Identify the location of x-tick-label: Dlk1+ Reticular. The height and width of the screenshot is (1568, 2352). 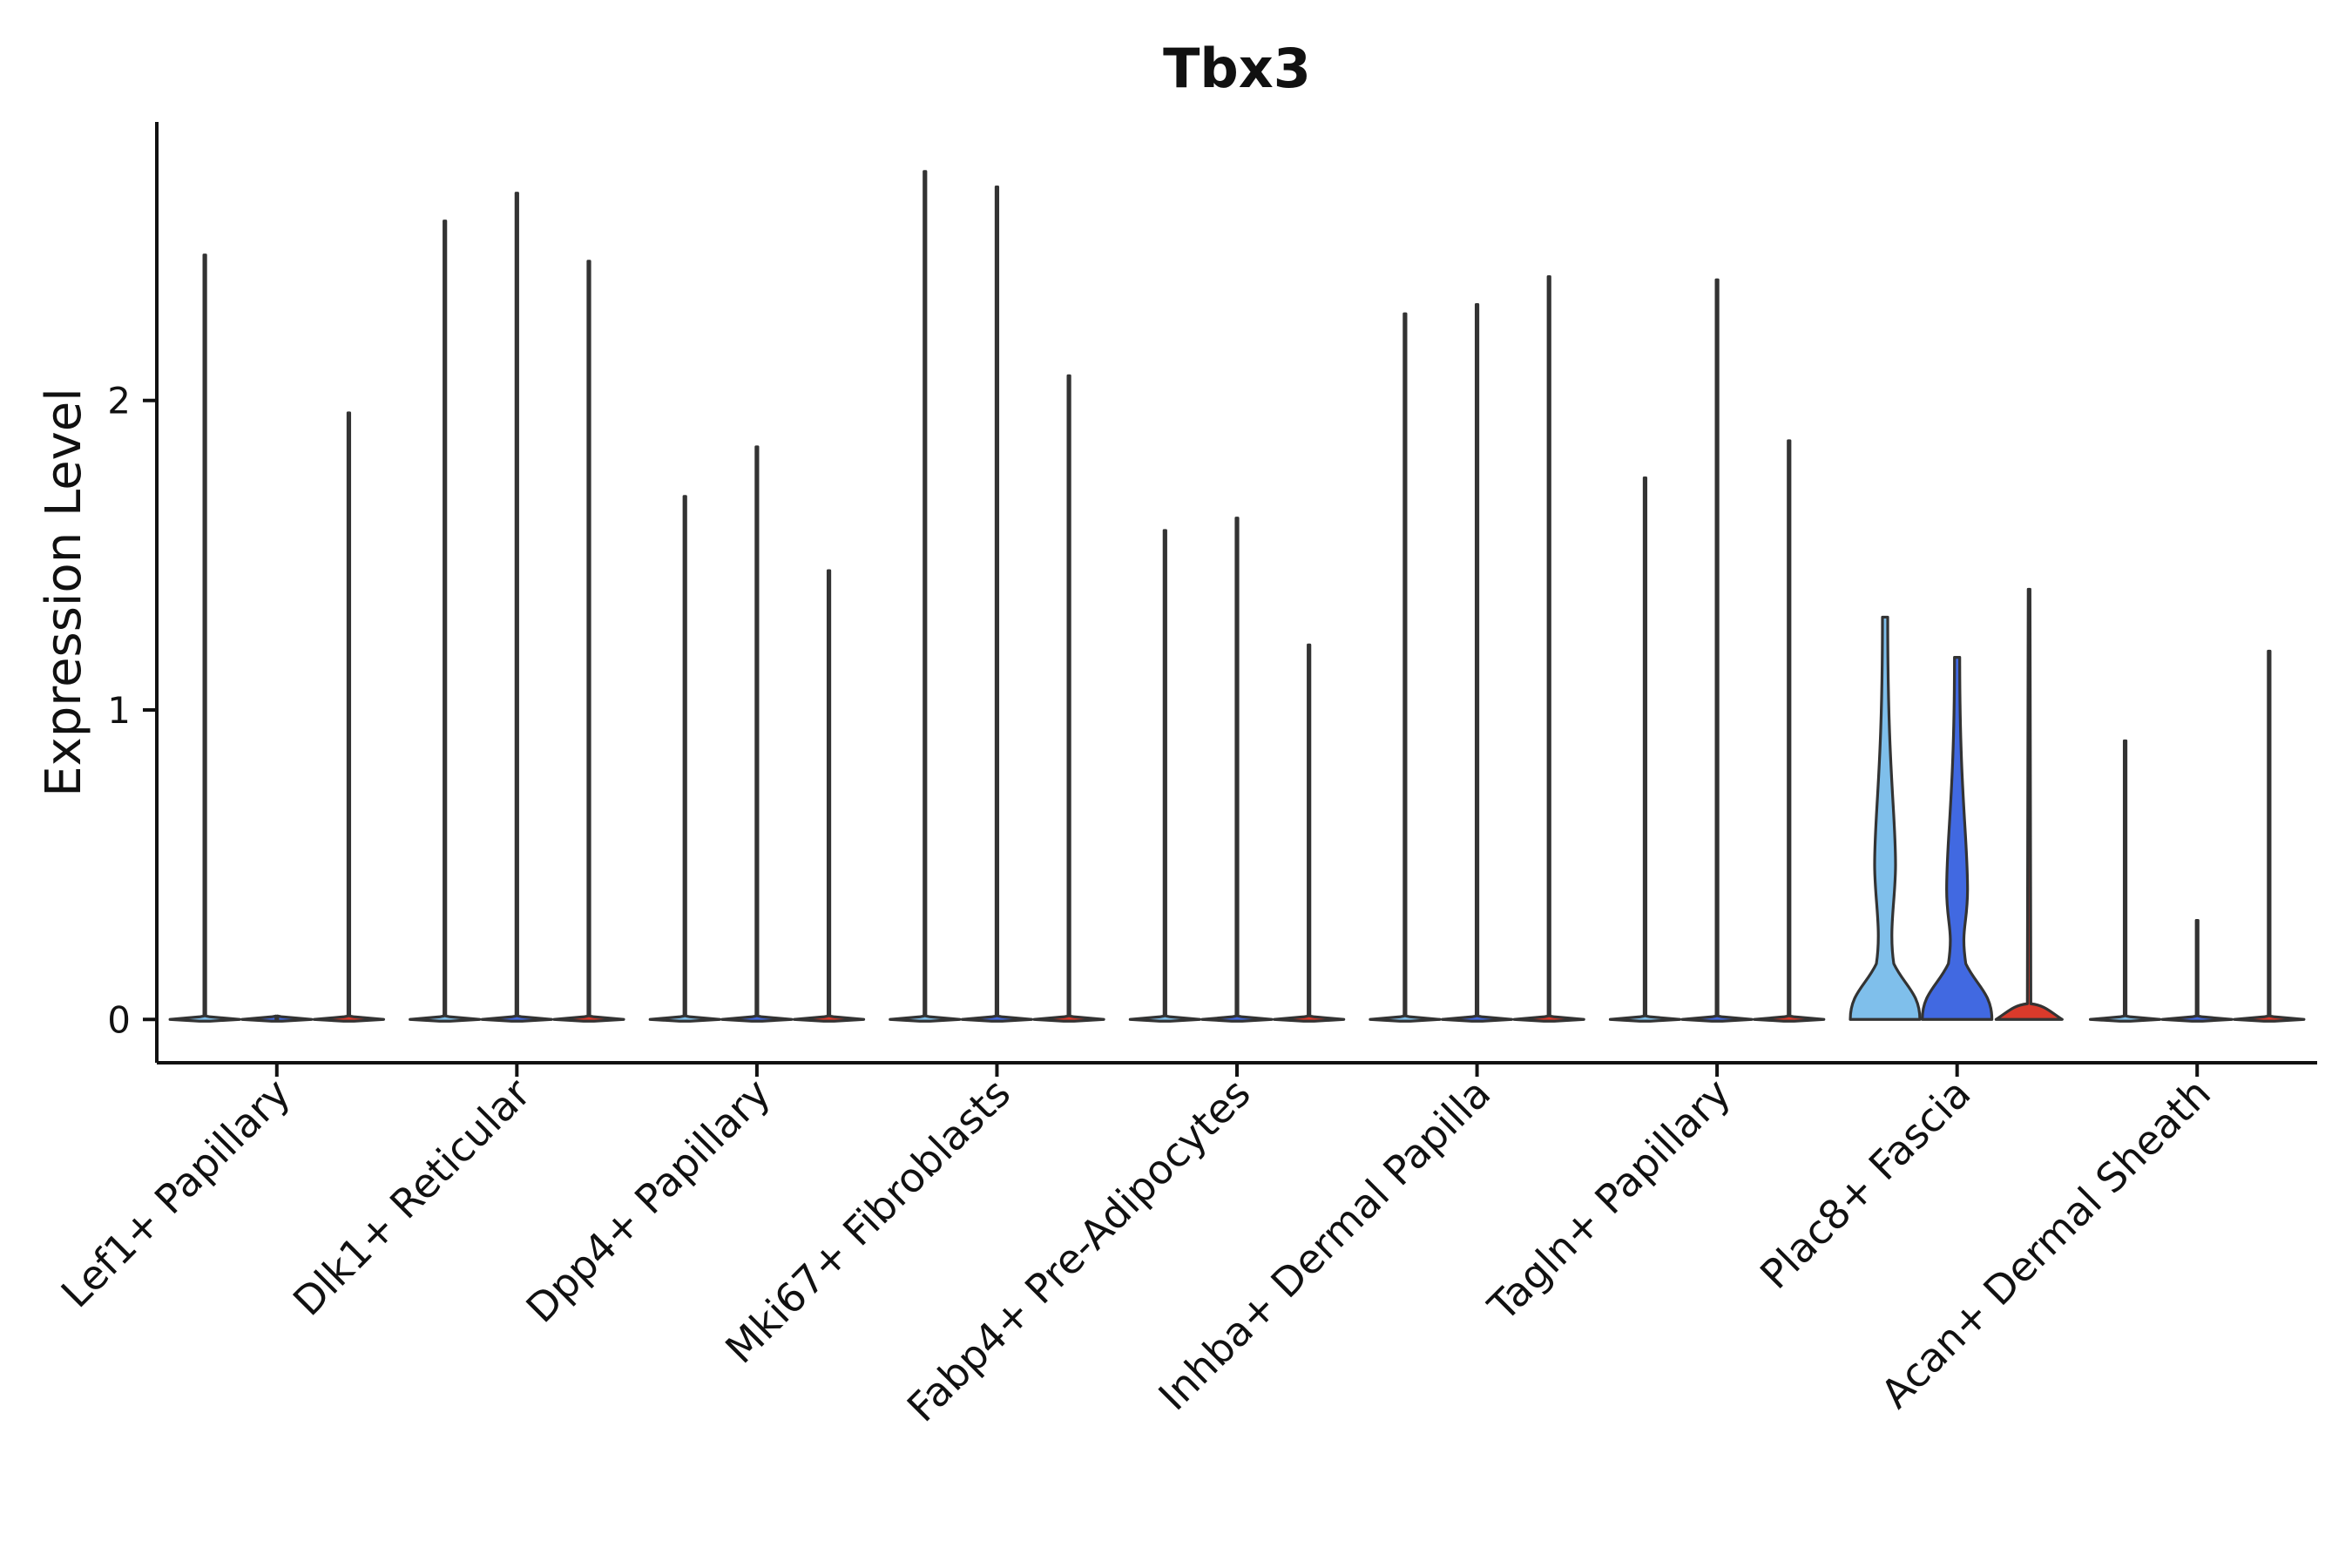
(411, 1197).